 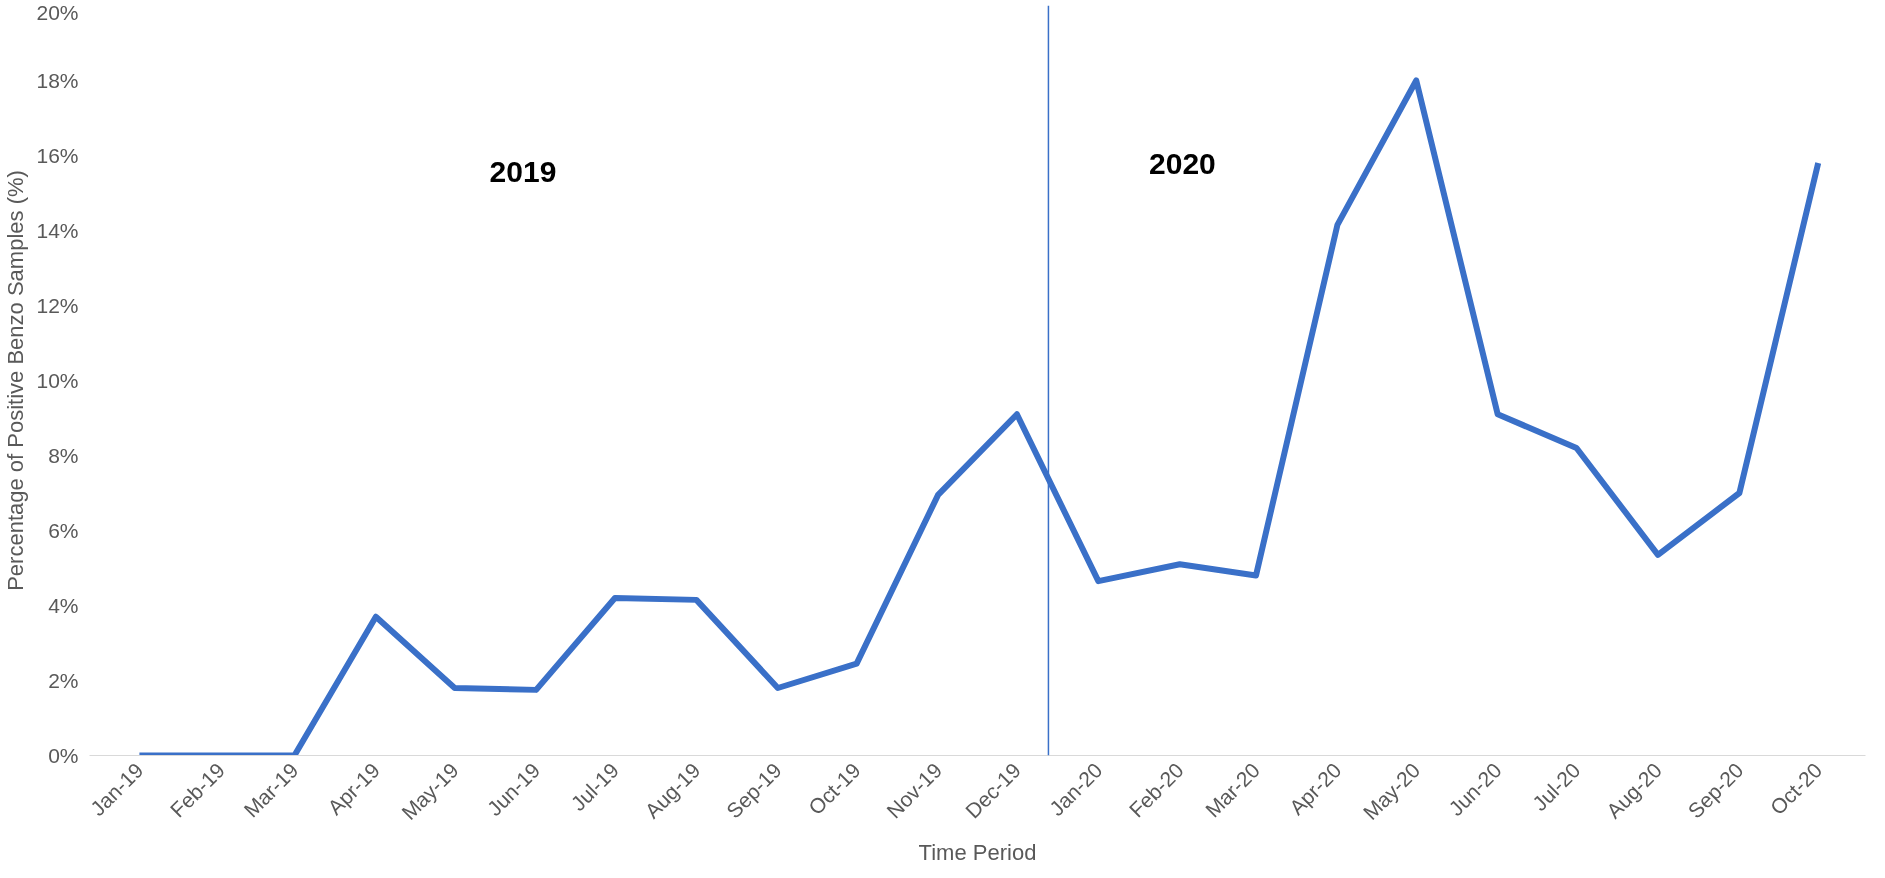 I want to click on y-tick-label: 20%, so click(x=57, y=12).